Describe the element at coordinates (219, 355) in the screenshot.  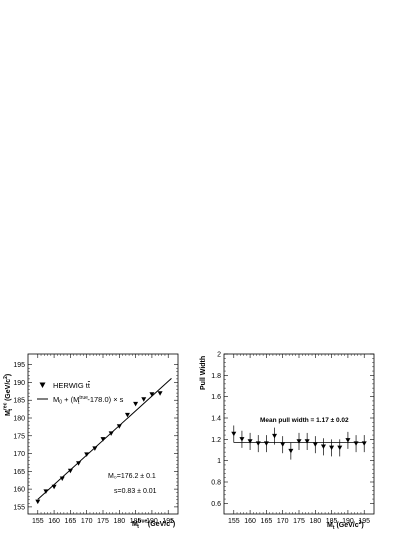
I see `y-tick-label: 2` at that location.